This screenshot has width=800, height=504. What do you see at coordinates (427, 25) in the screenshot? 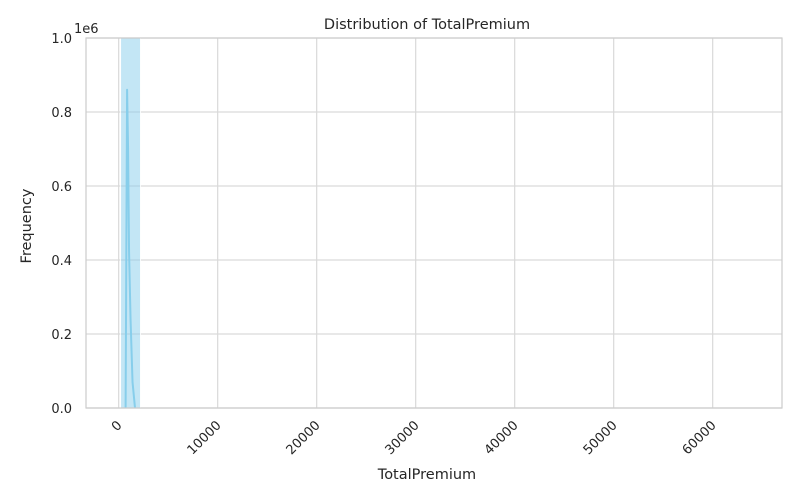
I see `chart-title: Distribution of TotalPremium` at bounding box center [427, 25].